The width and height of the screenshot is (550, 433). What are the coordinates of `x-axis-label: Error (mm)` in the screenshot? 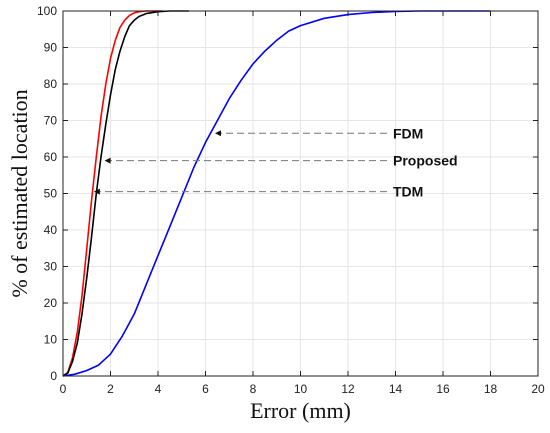 It's located at (300, 410).